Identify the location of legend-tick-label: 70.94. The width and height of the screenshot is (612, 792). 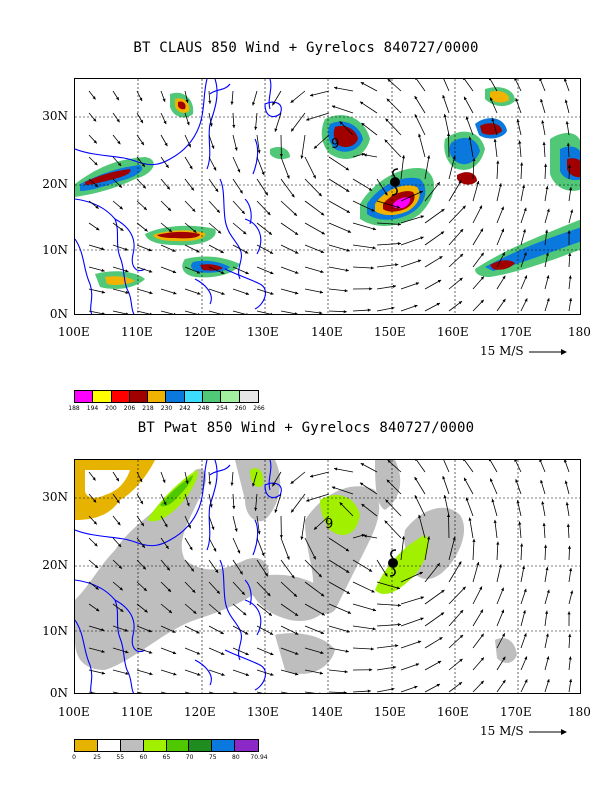
(259, 757).